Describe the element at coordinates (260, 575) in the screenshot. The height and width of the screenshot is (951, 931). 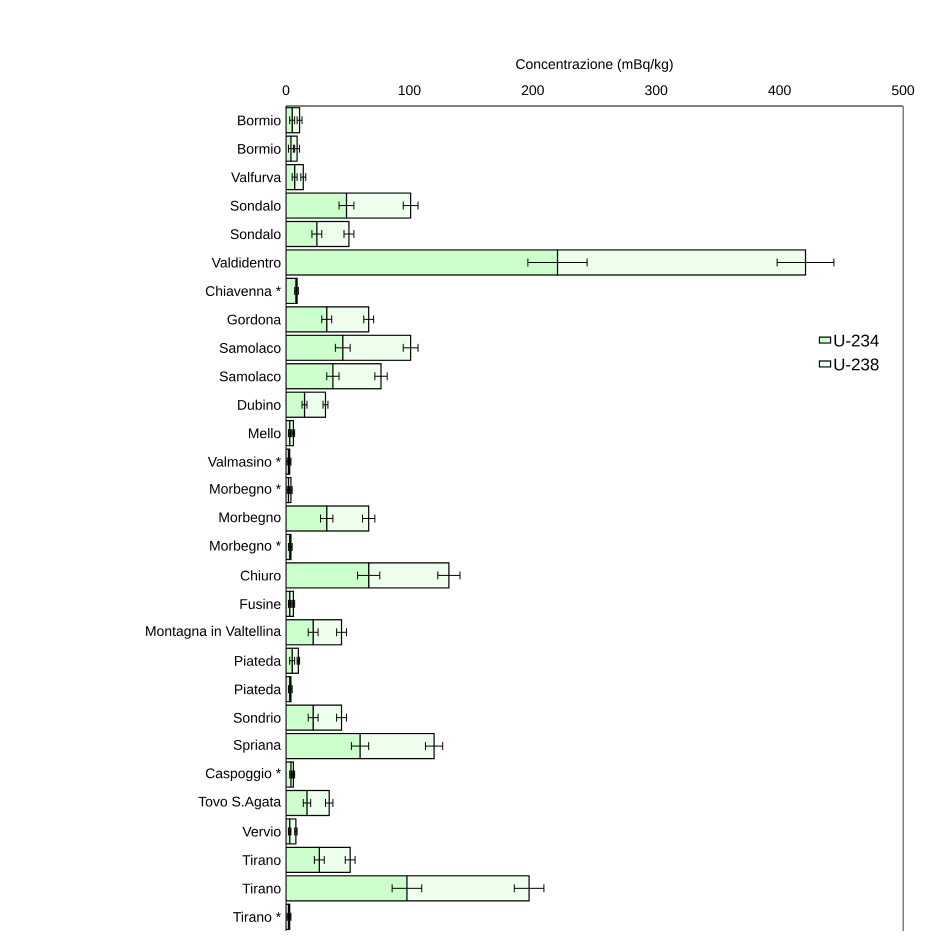
I see `y-tick-label: Chiuro` at that location.